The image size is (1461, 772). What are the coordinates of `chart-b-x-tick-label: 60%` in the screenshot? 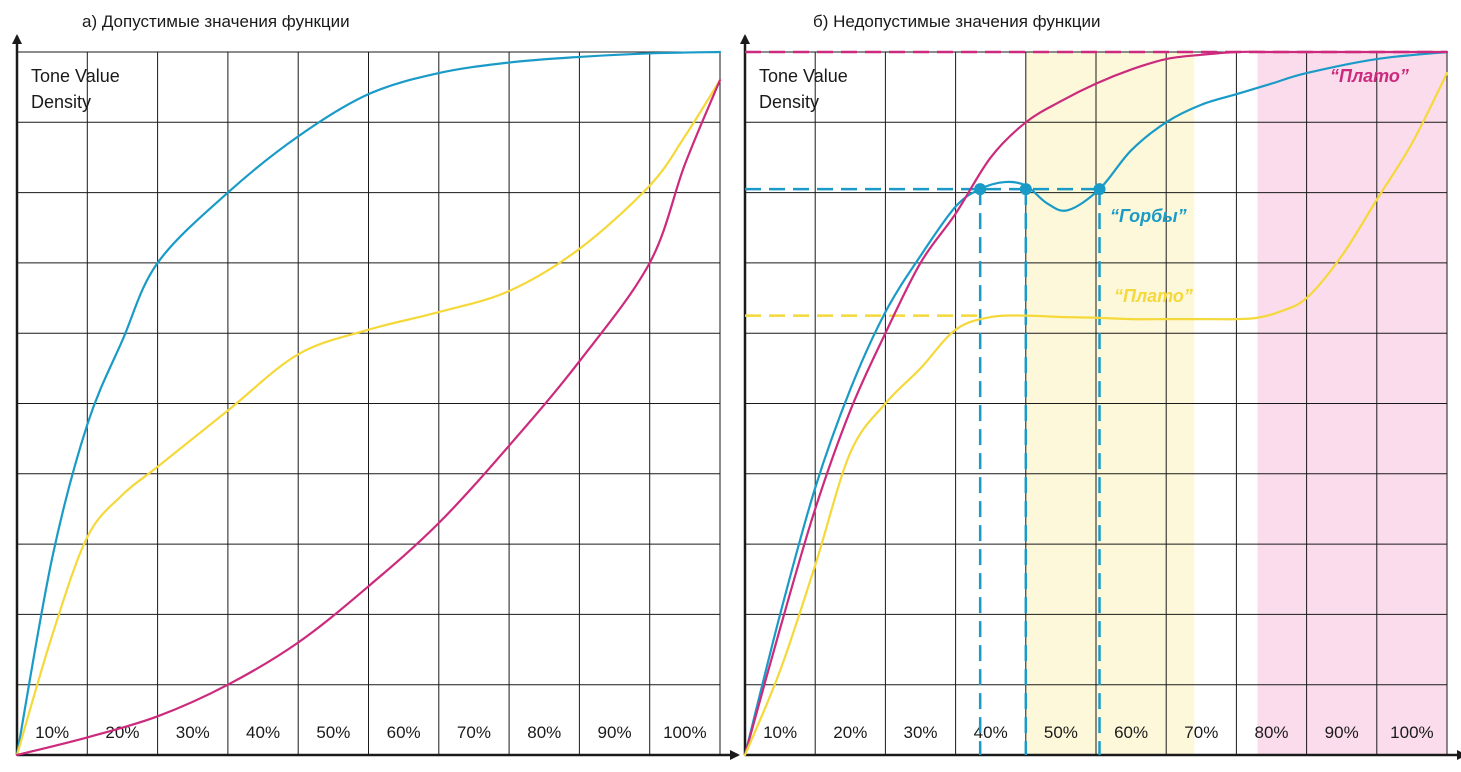 It's located at (1131, 732).